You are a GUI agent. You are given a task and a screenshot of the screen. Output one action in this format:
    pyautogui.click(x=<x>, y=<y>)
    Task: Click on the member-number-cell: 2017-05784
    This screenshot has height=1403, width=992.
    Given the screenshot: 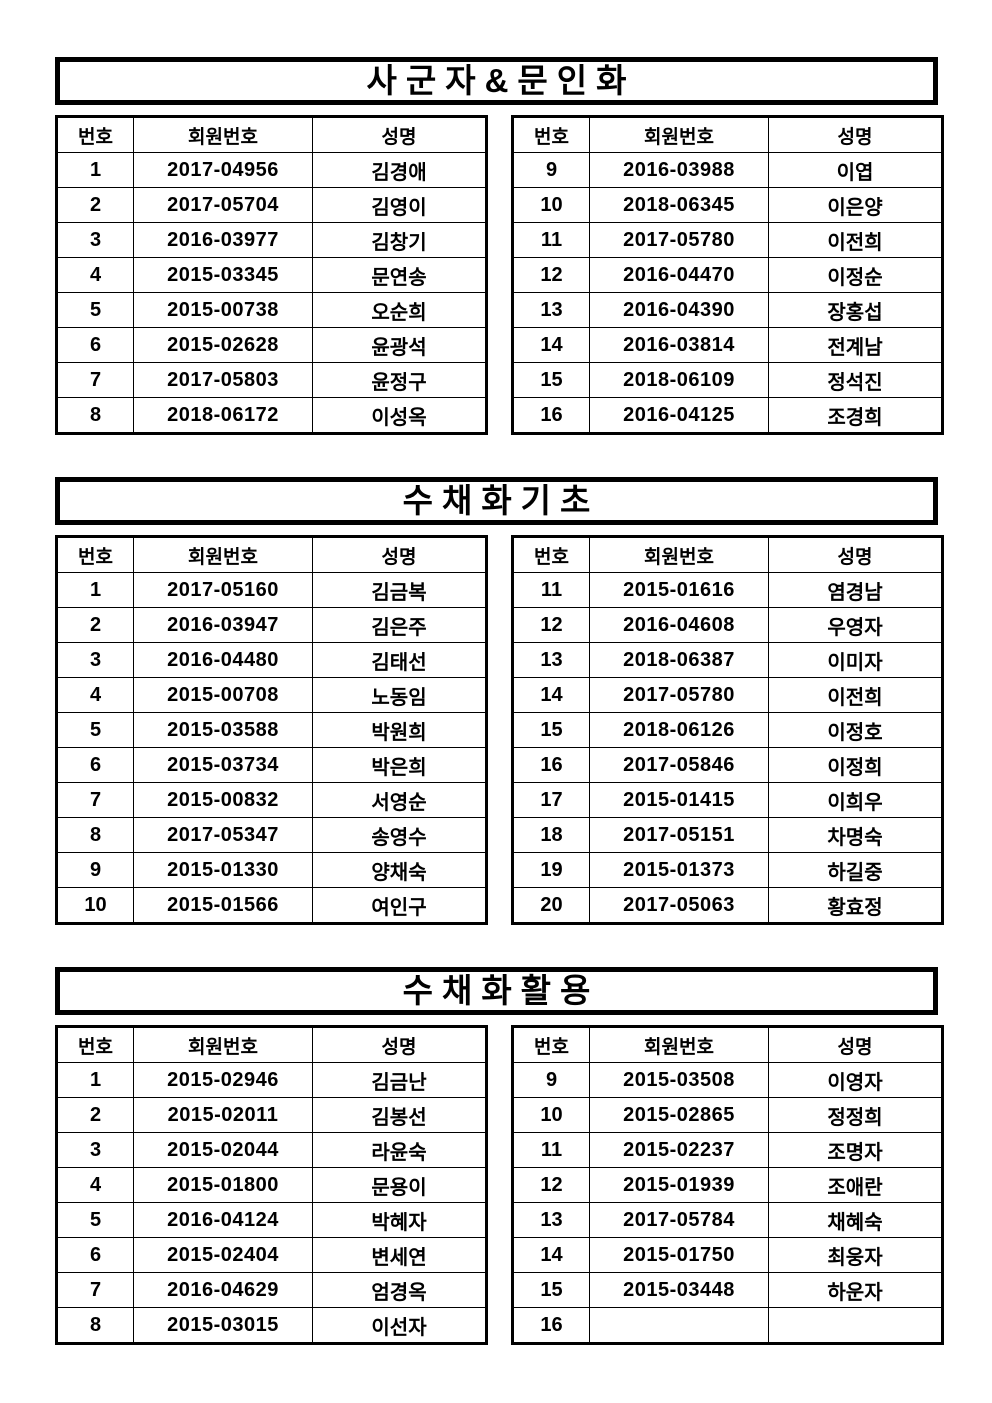 What is the action you would take?
    pyautogui.click(x=679, y=1220)
    